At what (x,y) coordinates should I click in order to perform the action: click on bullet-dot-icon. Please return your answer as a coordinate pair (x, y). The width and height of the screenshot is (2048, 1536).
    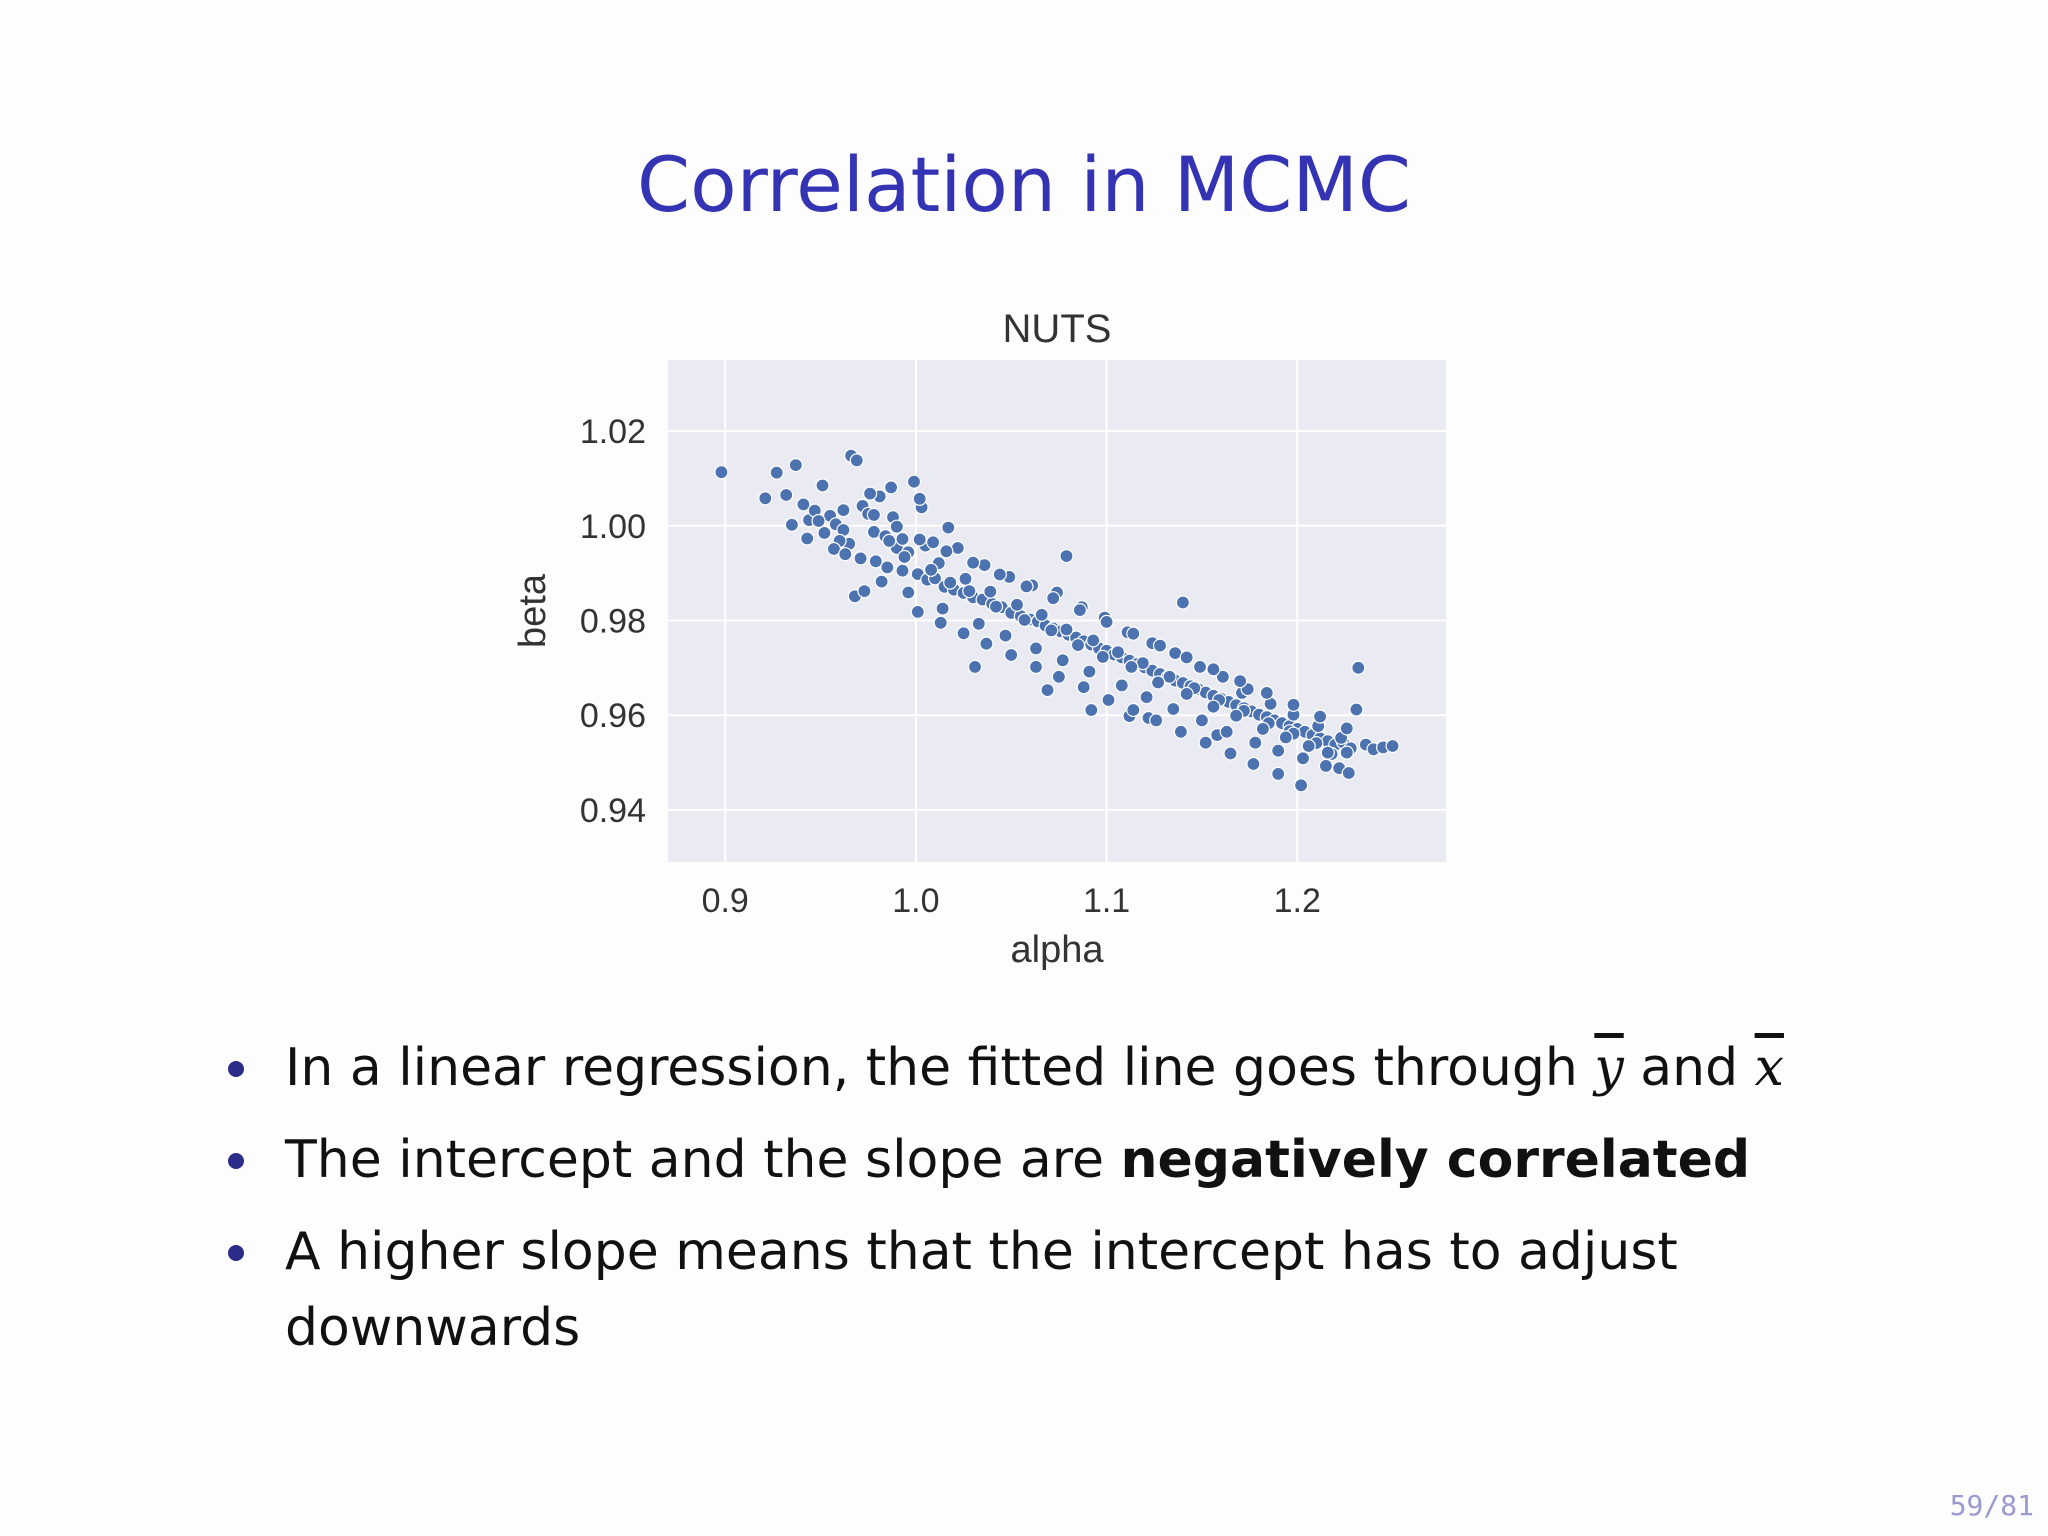
    Looking at the image, I should click on (236, 1069).